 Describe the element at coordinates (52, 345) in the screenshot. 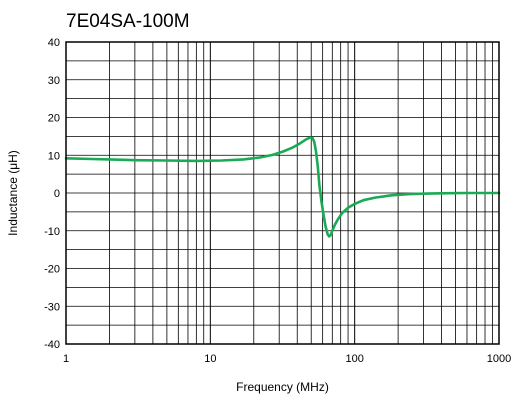

I see `y-tick-label: -40` at that location.